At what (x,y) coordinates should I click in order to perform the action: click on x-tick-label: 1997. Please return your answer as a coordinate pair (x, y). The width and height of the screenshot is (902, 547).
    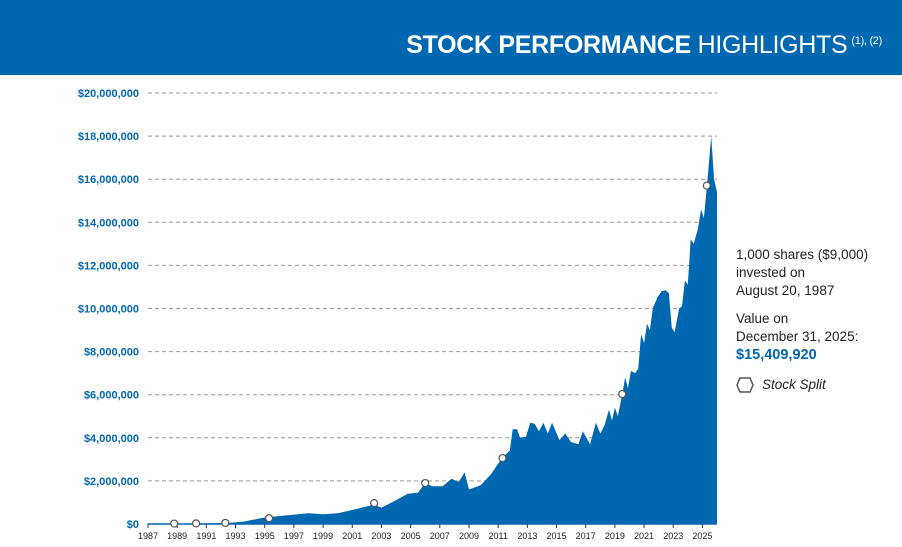
    Looking at the image, I should click on (294, 536).